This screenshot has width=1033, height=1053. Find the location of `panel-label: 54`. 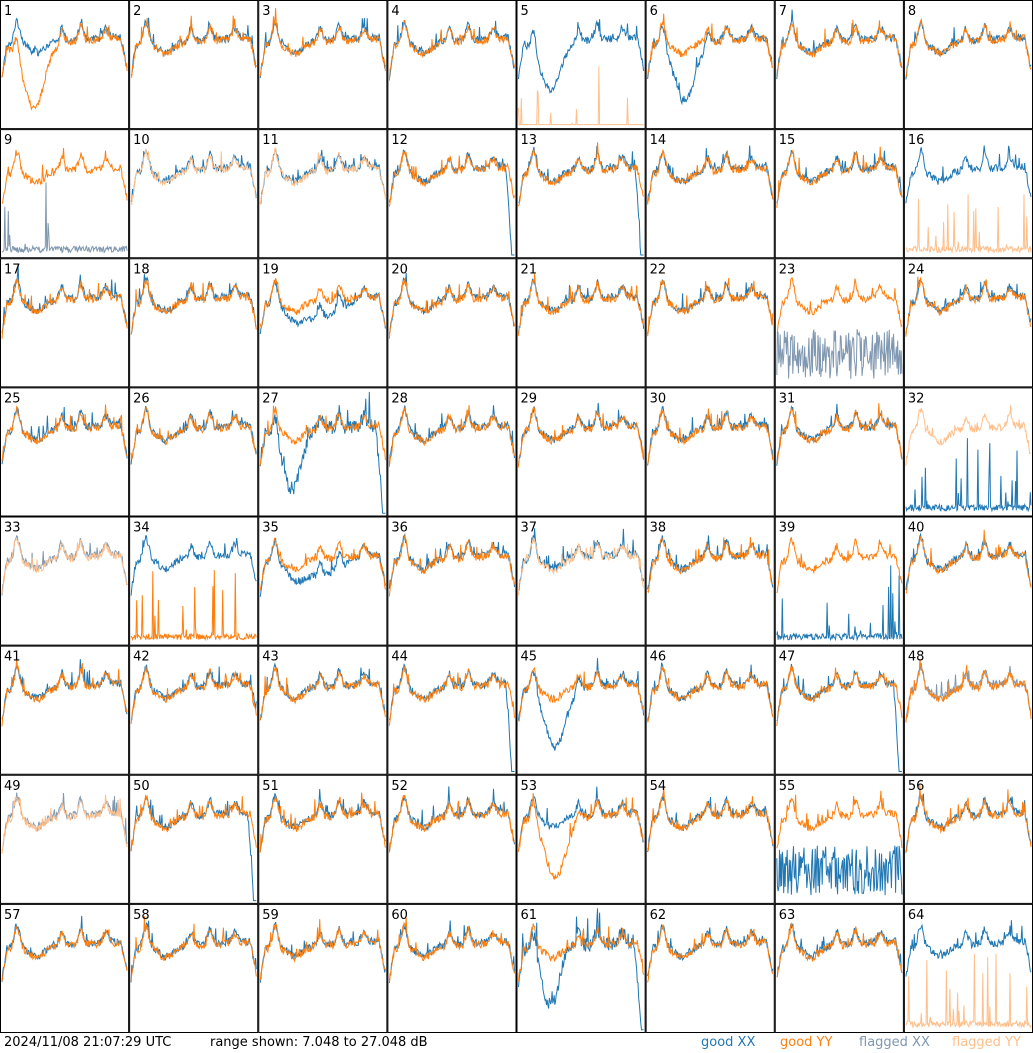

panel-label: 54 is located at coordinates (658, 786).